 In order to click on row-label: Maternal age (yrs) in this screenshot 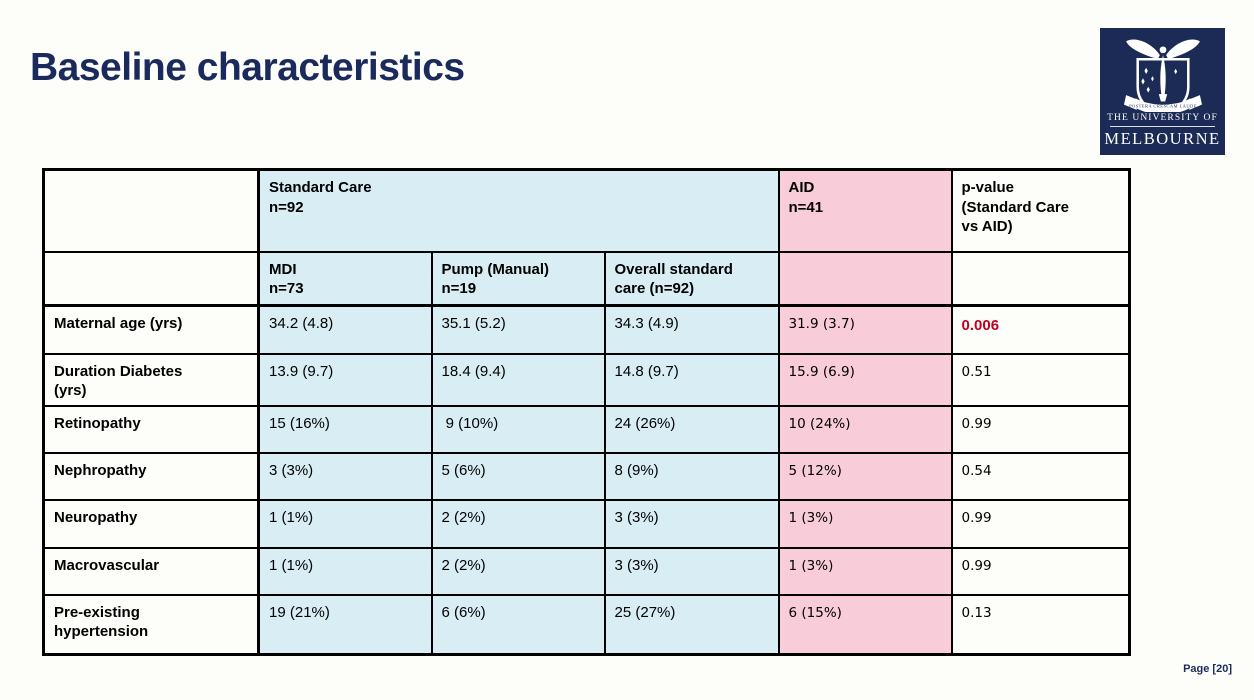, I will do `click(151, 329)`.